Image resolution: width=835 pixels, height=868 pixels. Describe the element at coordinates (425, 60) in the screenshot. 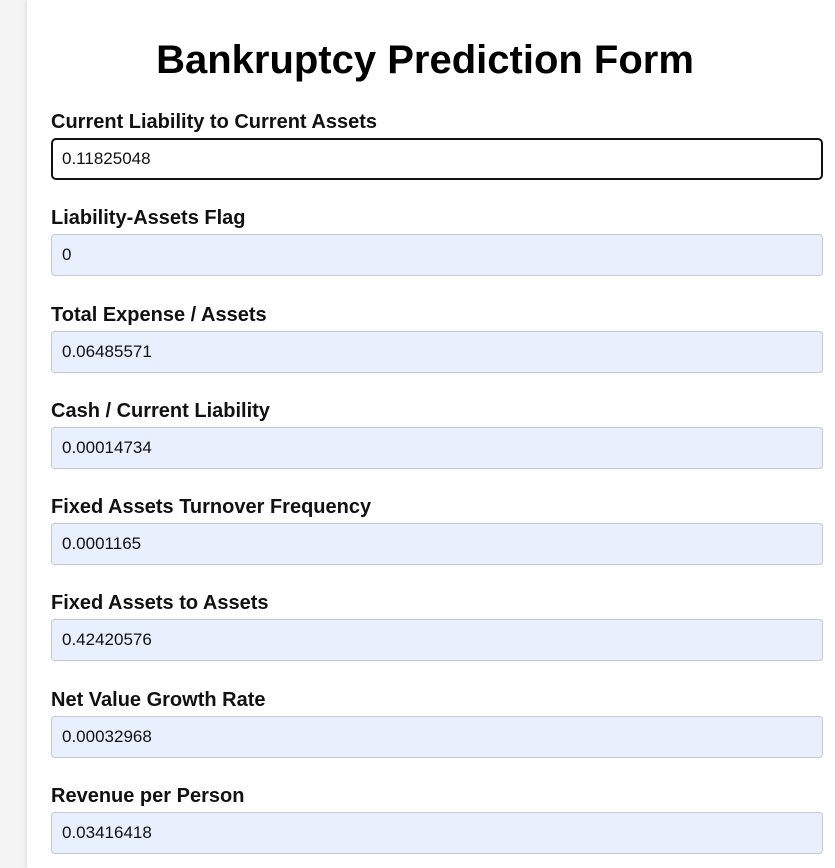

I see `page-title: Bankruptcy Prediction Form` at that location.